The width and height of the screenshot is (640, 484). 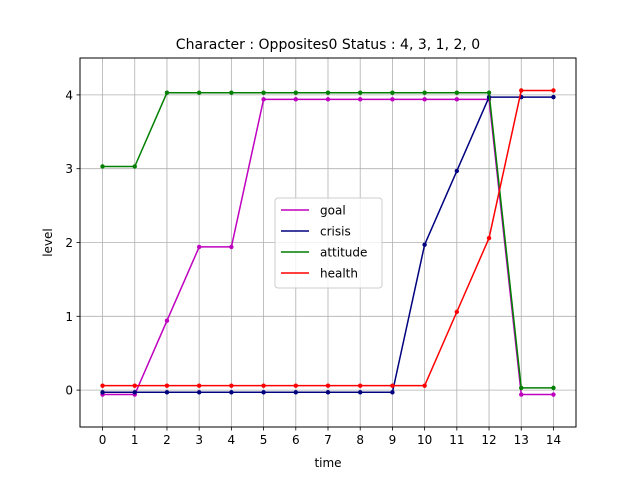 I want to click on legend-label-goal: goal, so click(x=333, y=211).